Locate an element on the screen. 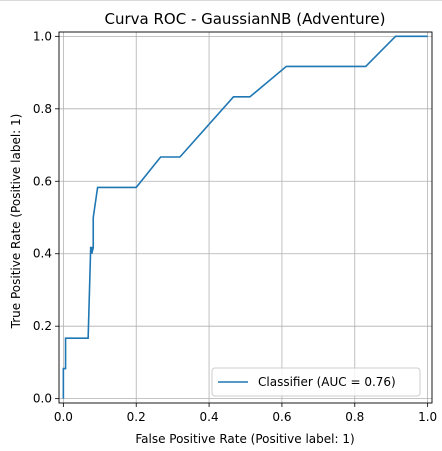  y-axis: 0.0 0.2 0.4 0.6 0.8 1.0 is located at coordinates (46, 217).